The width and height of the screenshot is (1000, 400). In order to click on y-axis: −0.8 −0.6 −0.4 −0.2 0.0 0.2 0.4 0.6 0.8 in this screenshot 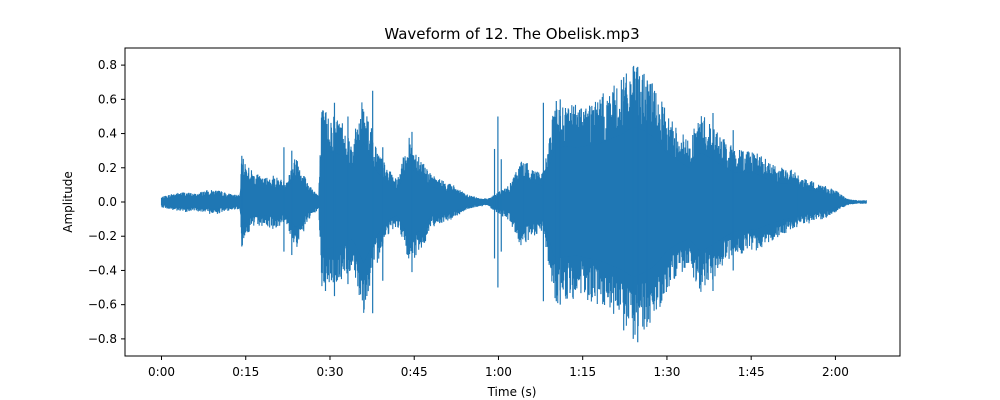, I will do `click(106, 202)`.